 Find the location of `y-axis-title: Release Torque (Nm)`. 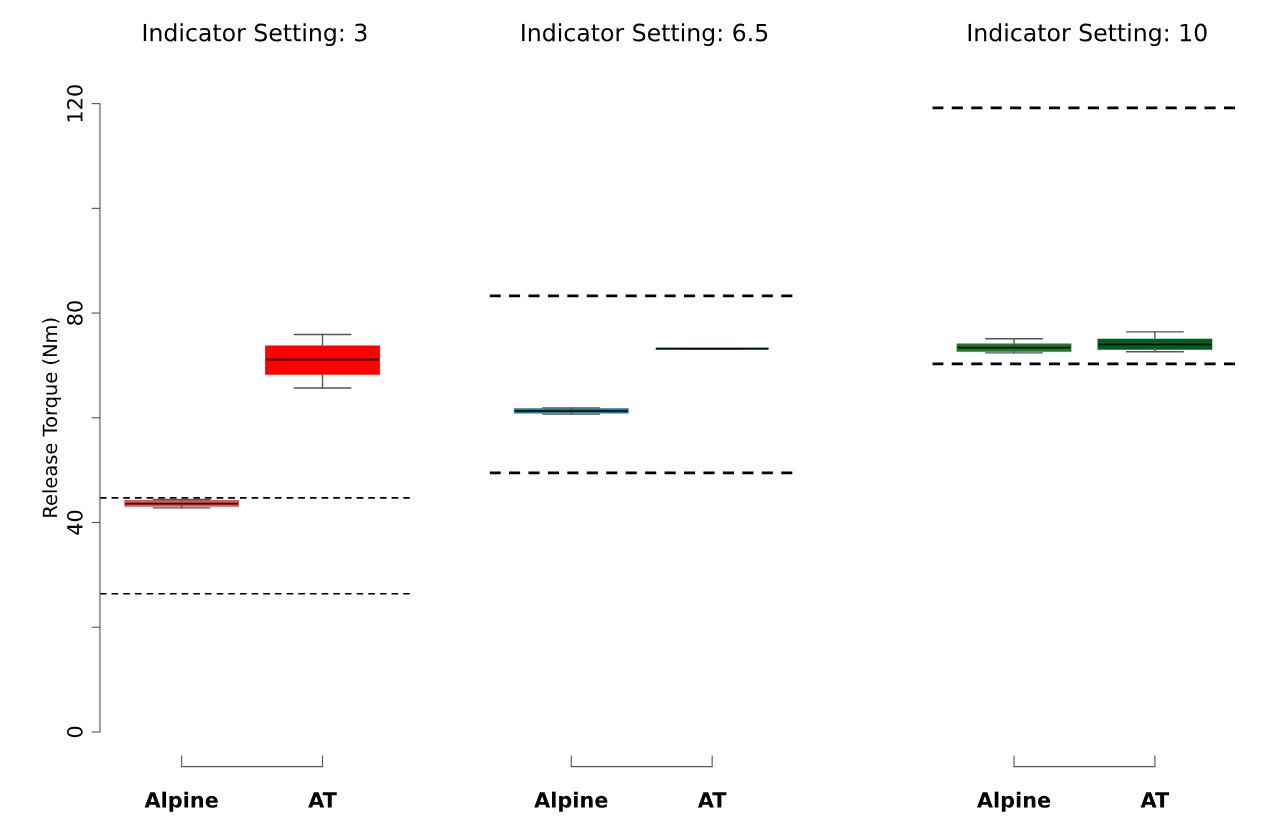

y-axis-title: Release Torque (Nm) is located at coordinates (52, 417).